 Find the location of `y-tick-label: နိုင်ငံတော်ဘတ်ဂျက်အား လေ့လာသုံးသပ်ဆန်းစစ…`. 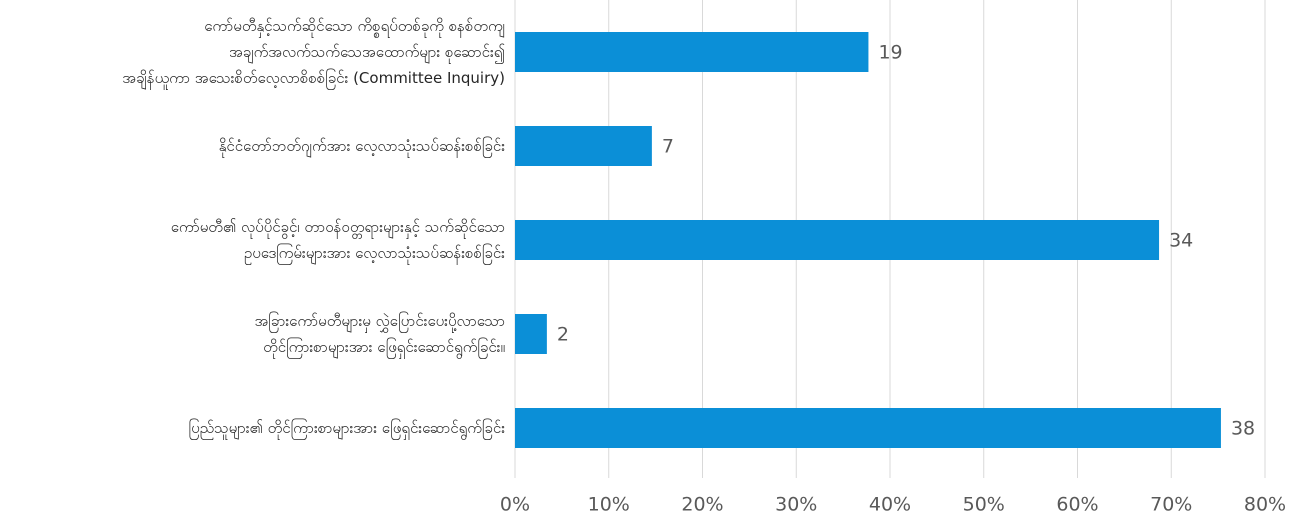

y-tick-label: နိုင်ငံတော်ဘတ်ဂျက်အား လေ့လာသုံးသပ်ဆန်းစစ… is located at coordinates (361, 146).